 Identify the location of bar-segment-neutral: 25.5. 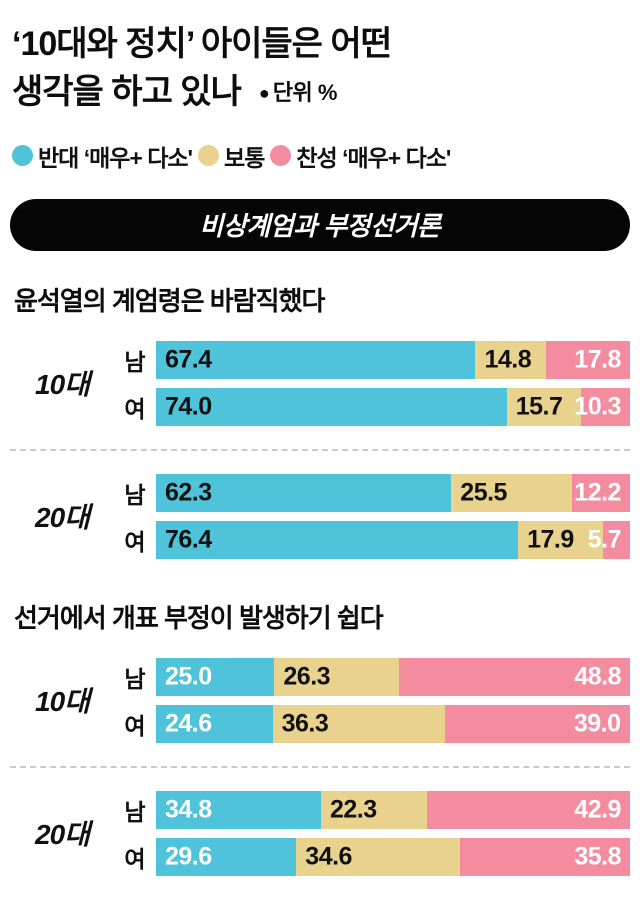
(512, 492).